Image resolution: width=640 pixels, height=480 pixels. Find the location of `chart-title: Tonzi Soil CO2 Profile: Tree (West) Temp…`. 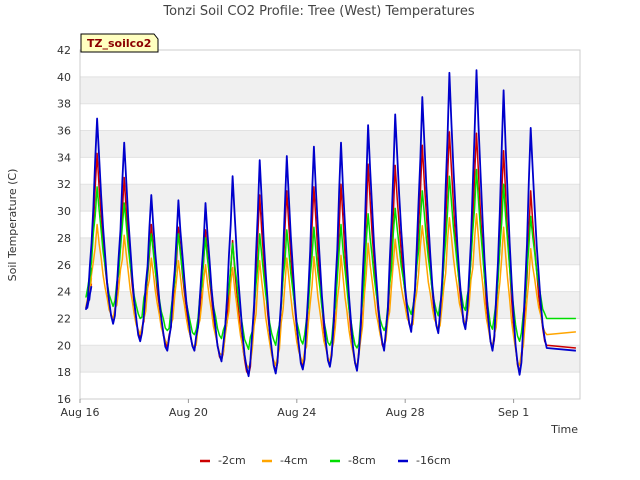

chart-title: Tonzi Soil CO2 Profile: Tree (West) Temp… is located at coordinates (318, 11).